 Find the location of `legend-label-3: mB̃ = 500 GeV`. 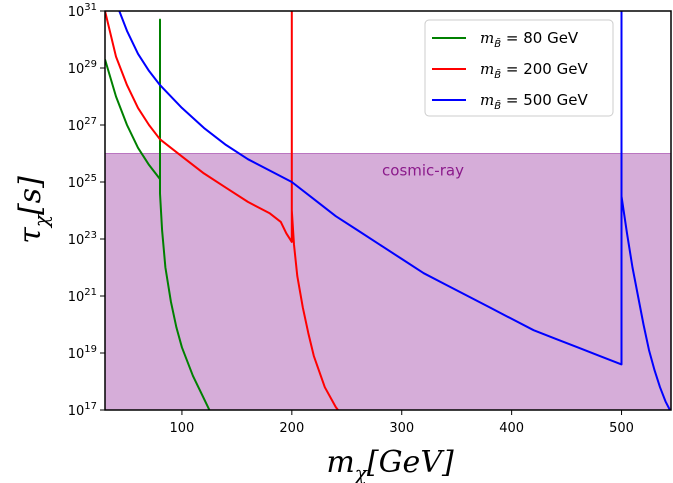

legend-label-3: mB̃ = 500 GeV is located at coordinates (534, 101).